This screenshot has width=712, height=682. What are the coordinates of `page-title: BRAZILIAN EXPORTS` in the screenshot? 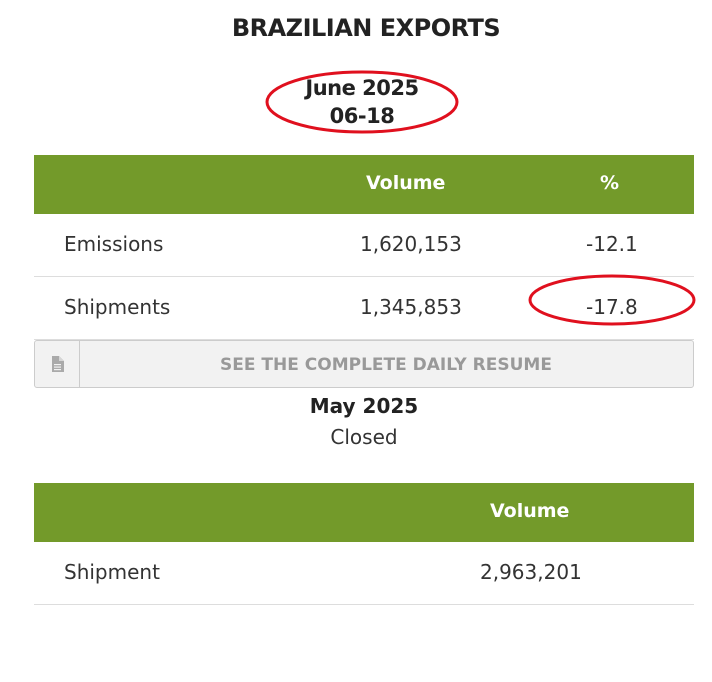 It's located at (366, 28).